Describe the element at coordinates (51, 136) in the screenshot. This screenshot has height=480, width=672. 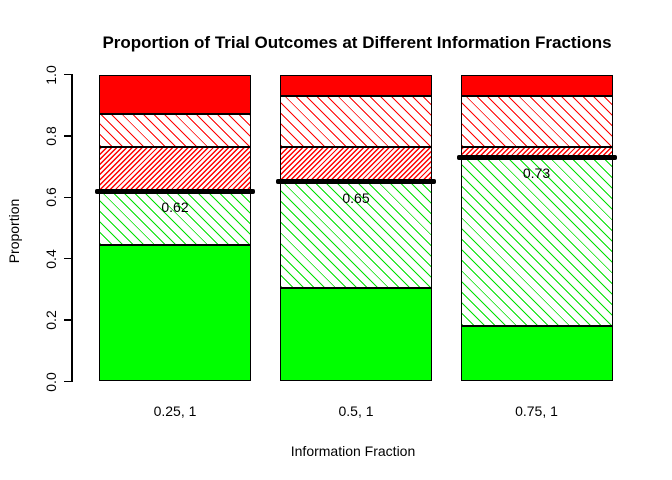
I see `y-tick-label: 0.8` at that location.